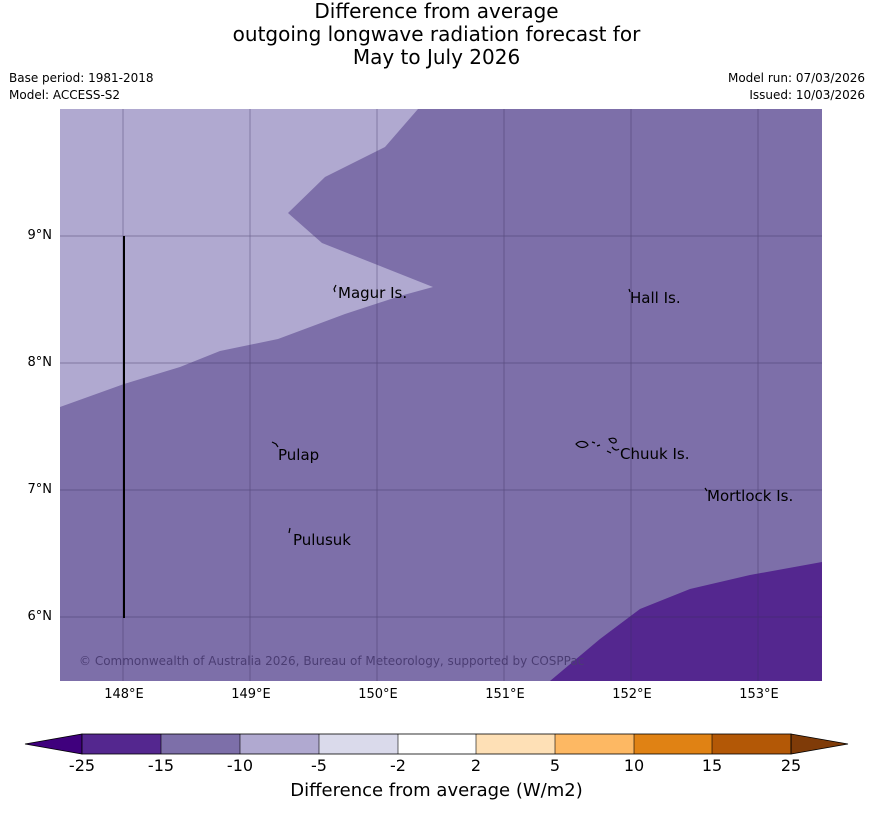 The image size is (873, 816). I want to click on colorbar-tick: 10, so click(634, 765).